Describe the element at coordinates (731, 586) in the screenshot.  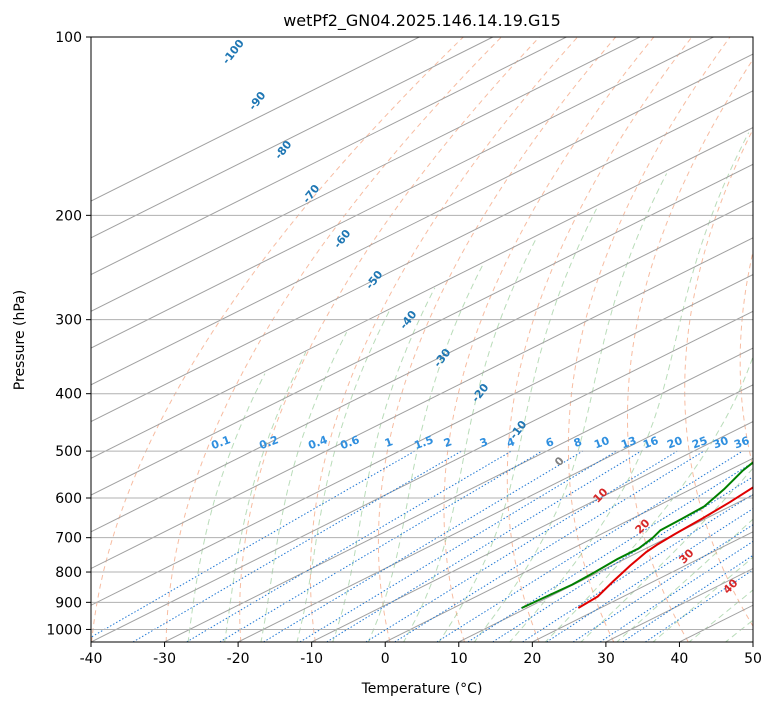
I see `moist-adiabat-label: 40` at that location.